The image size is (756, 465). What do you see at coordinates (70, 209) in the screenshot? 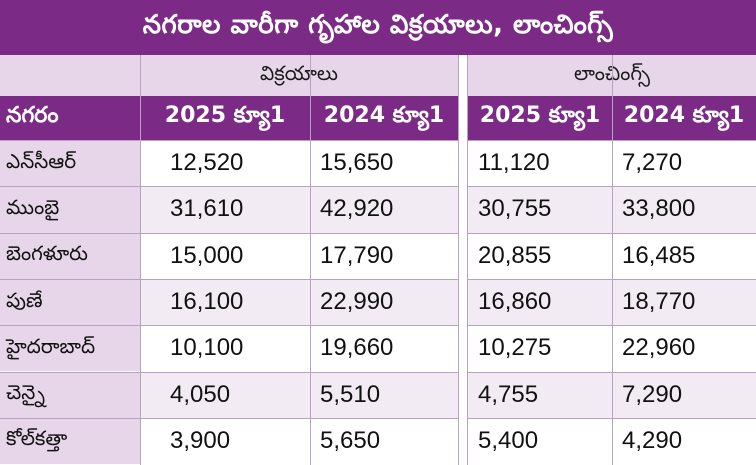
I see `city-cell: ముంబై` at bounding box center [70, 209].